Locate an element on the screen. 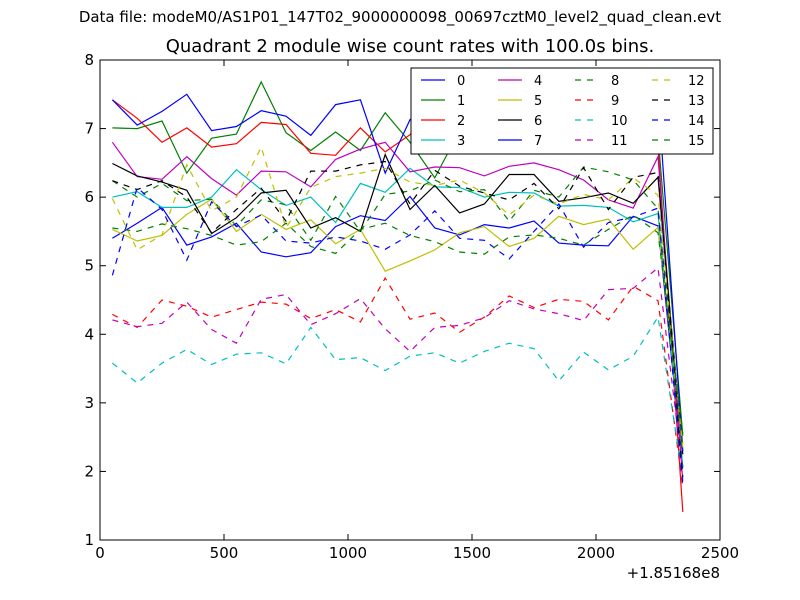  y-tick-label: 4 is located at coordinates (89, 334).